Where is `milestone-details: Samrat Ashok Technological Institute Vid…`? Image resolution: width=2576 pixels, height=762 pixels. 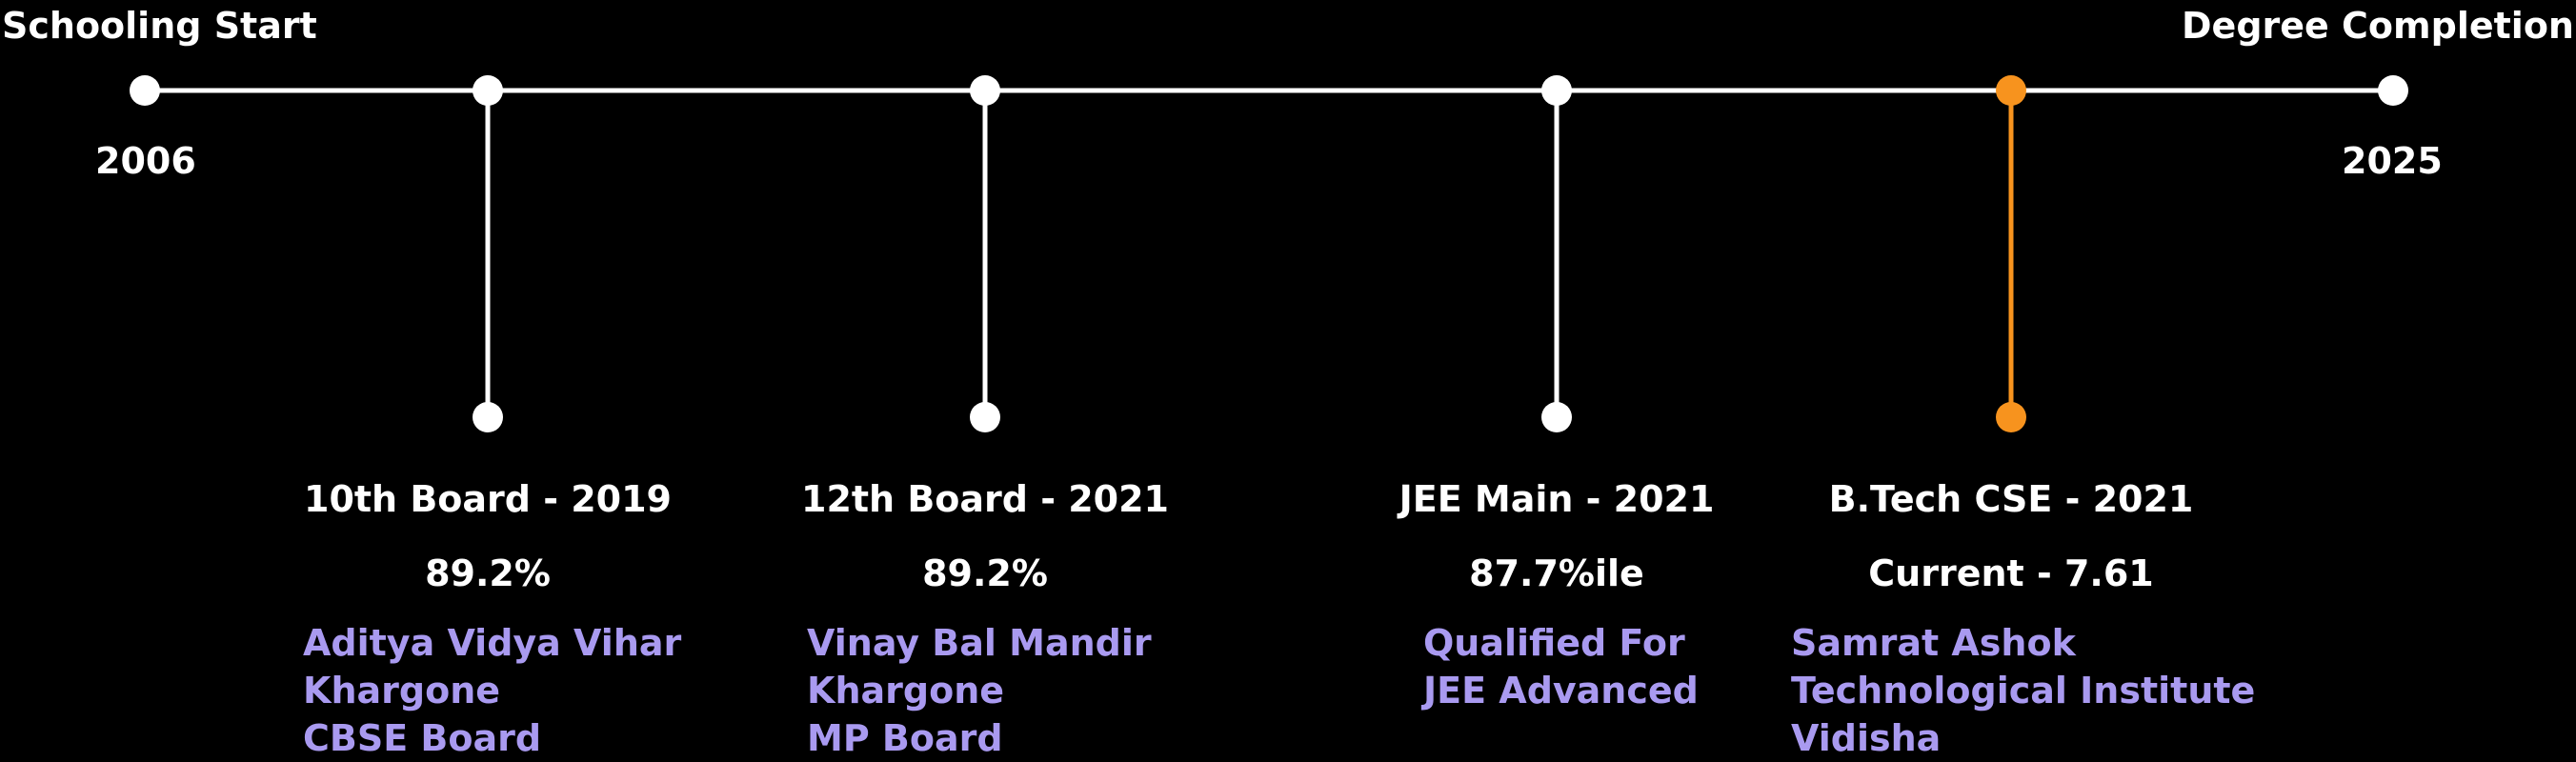
milestone-details: Samrat Ashok Technological Institute Vid… is located at coordinates (2023, 690).